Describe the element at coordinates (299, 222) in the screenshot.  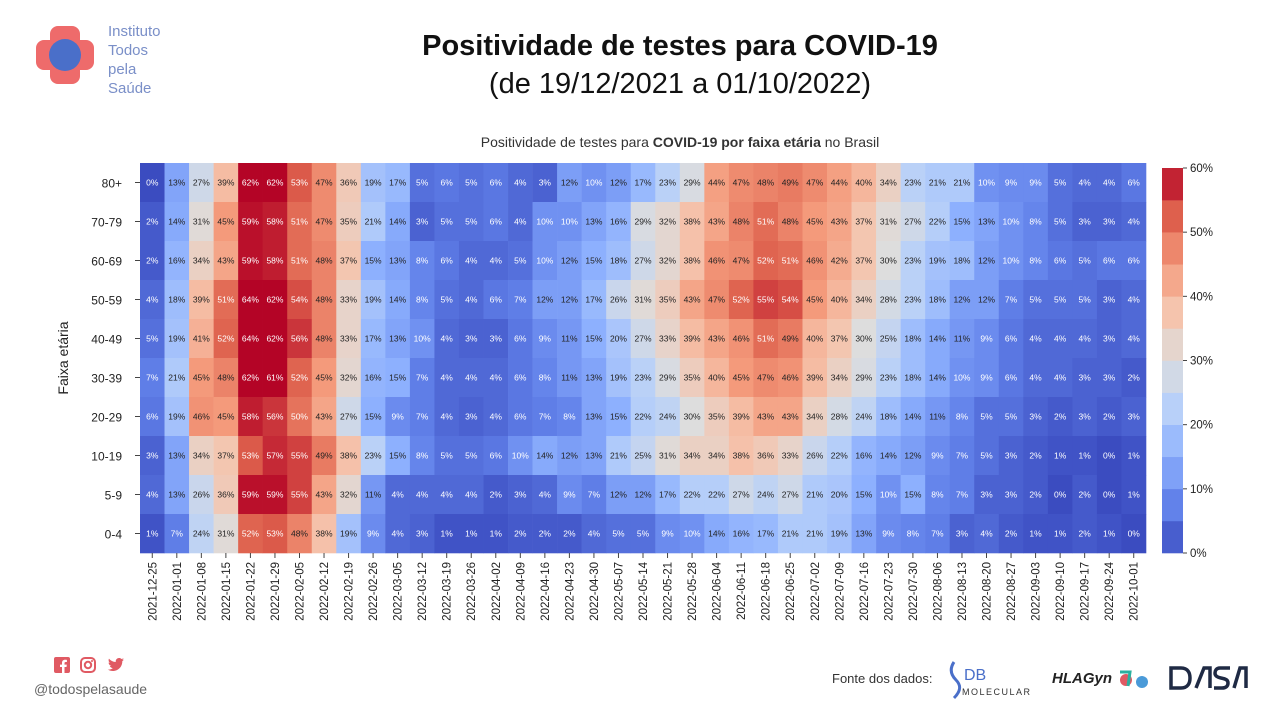
I see `cell-value-label: 51%` at that location.